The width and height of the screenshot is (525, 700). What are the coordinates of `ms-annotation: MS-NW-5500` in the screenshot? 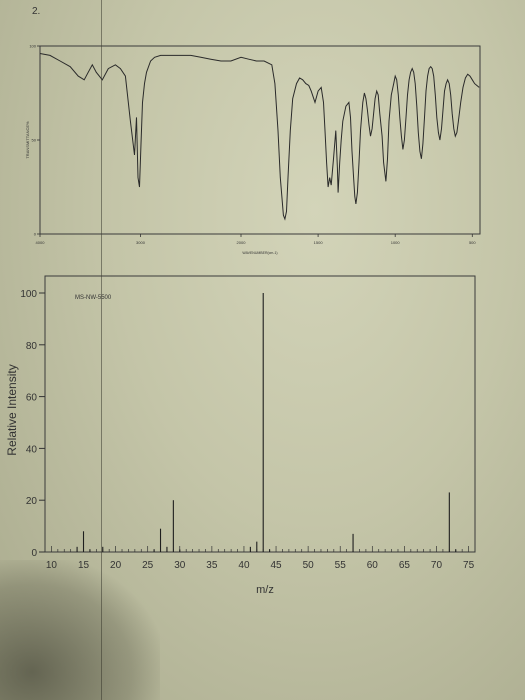 It's located at (93, 298).